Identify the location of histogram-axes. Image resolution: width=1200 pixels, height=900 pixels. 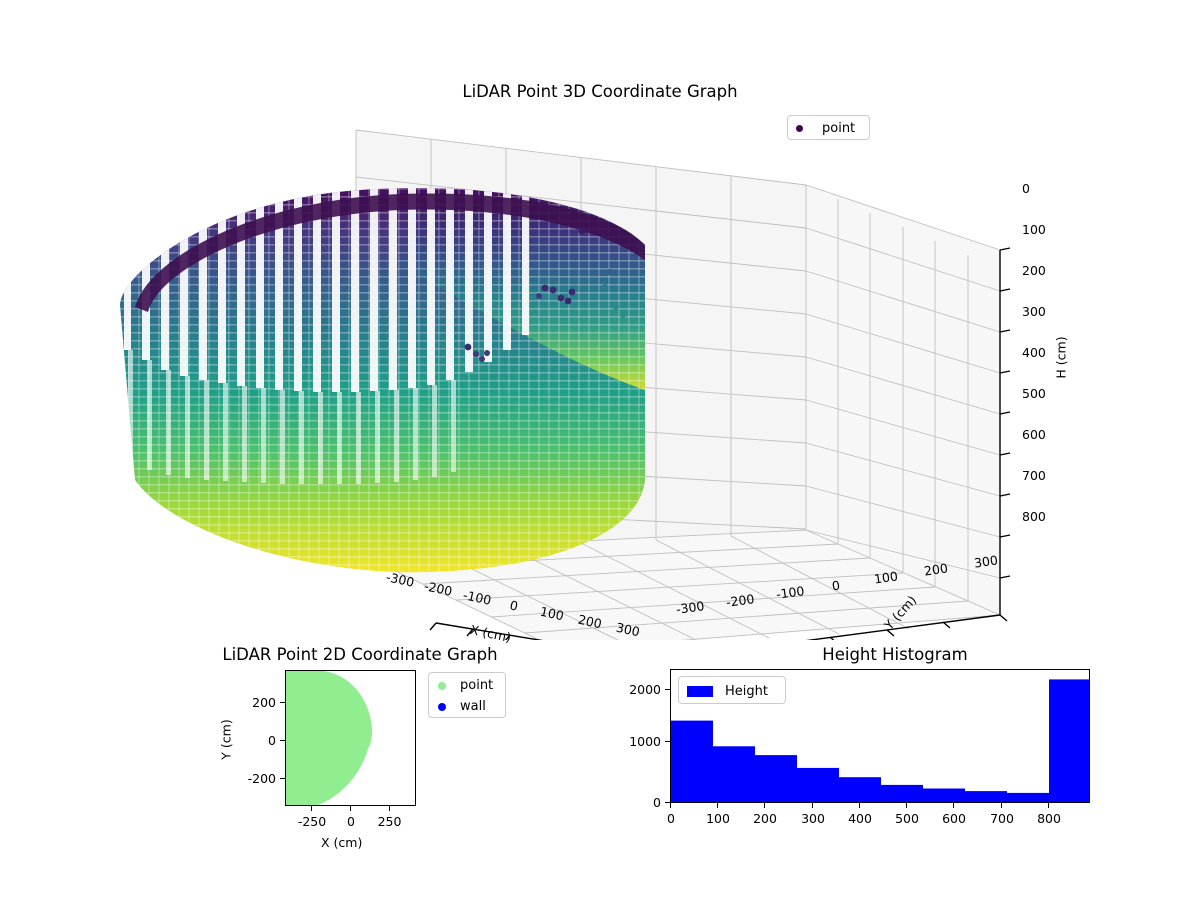
(880, 736).